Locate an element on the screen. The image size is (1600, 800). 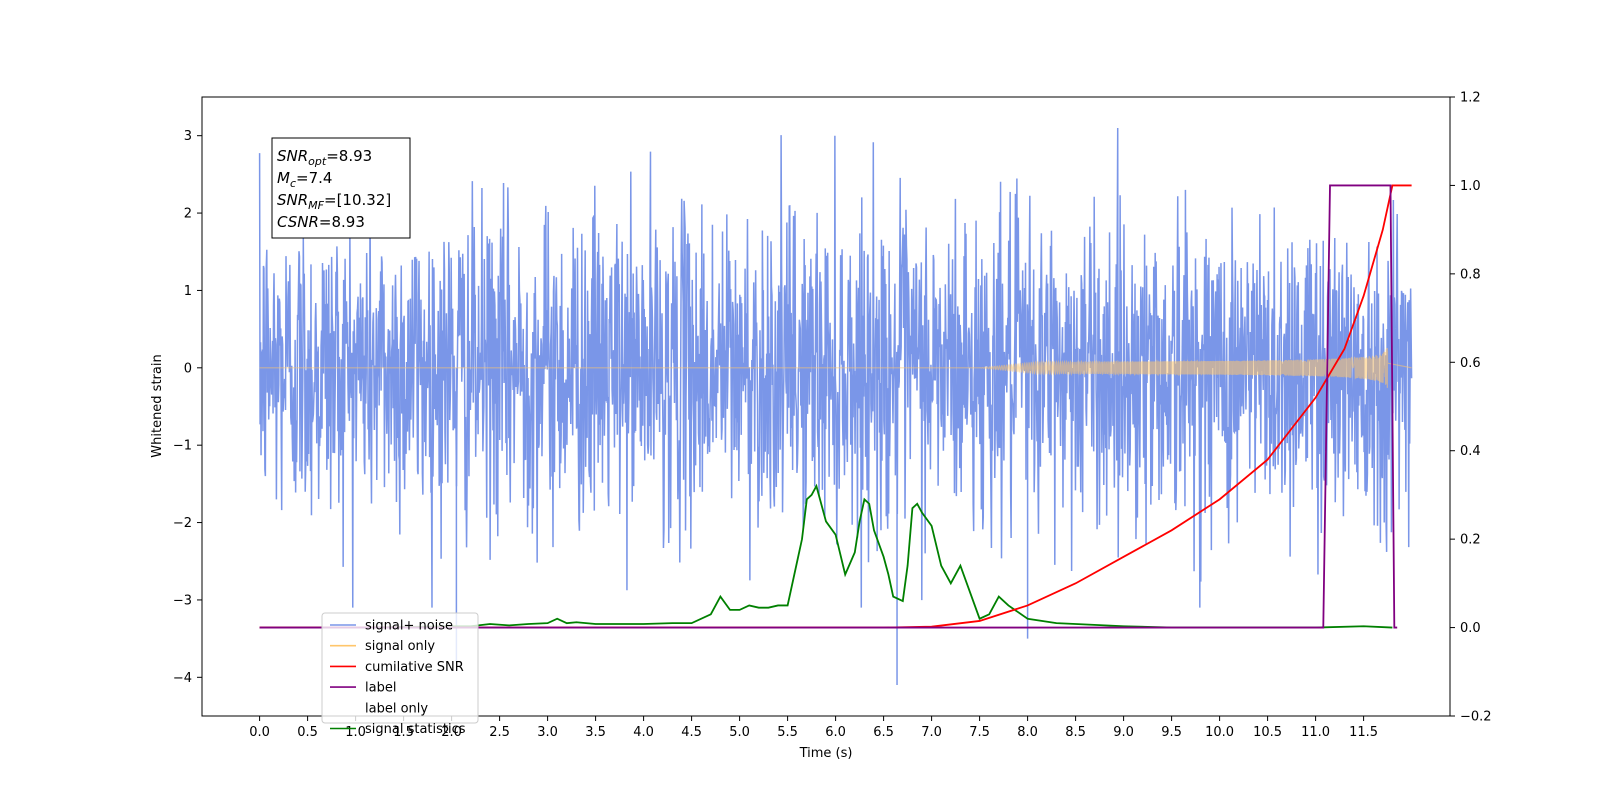
x-tick-label: 8.0 is located at coordinates (1027, 732).